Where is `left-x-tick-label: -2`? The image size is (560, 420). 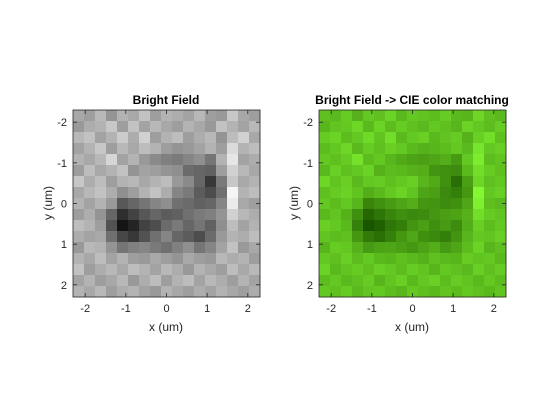
left-x-tick-label: -2 is located at coordinates (85, 309).